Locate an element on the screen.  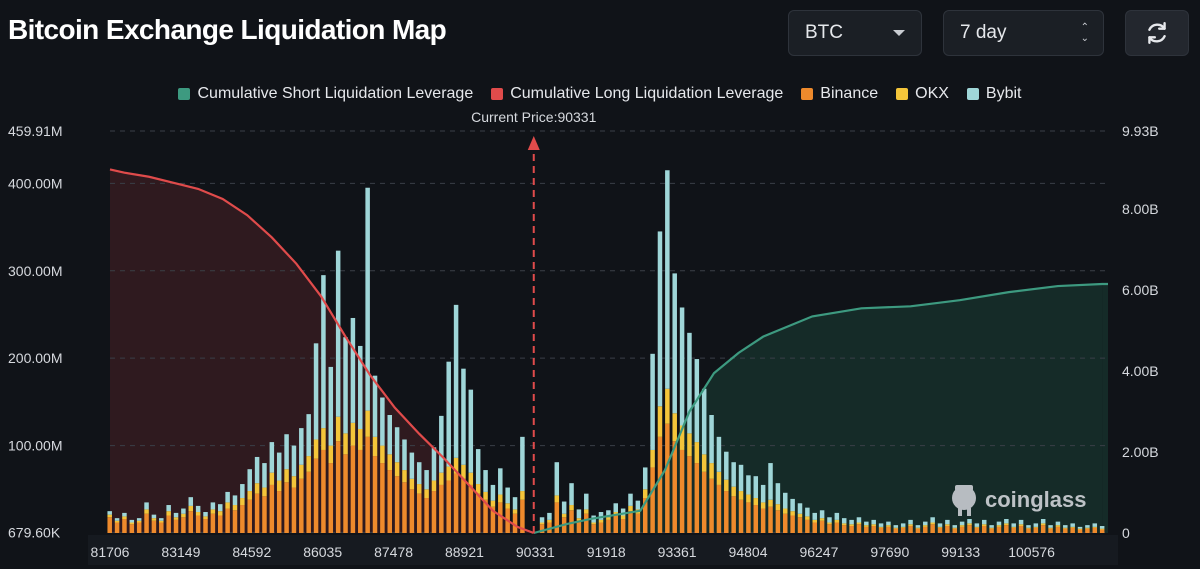
up-down-arrows-icon: ⌃ ⌄ is located at coordinates (1084, 32).